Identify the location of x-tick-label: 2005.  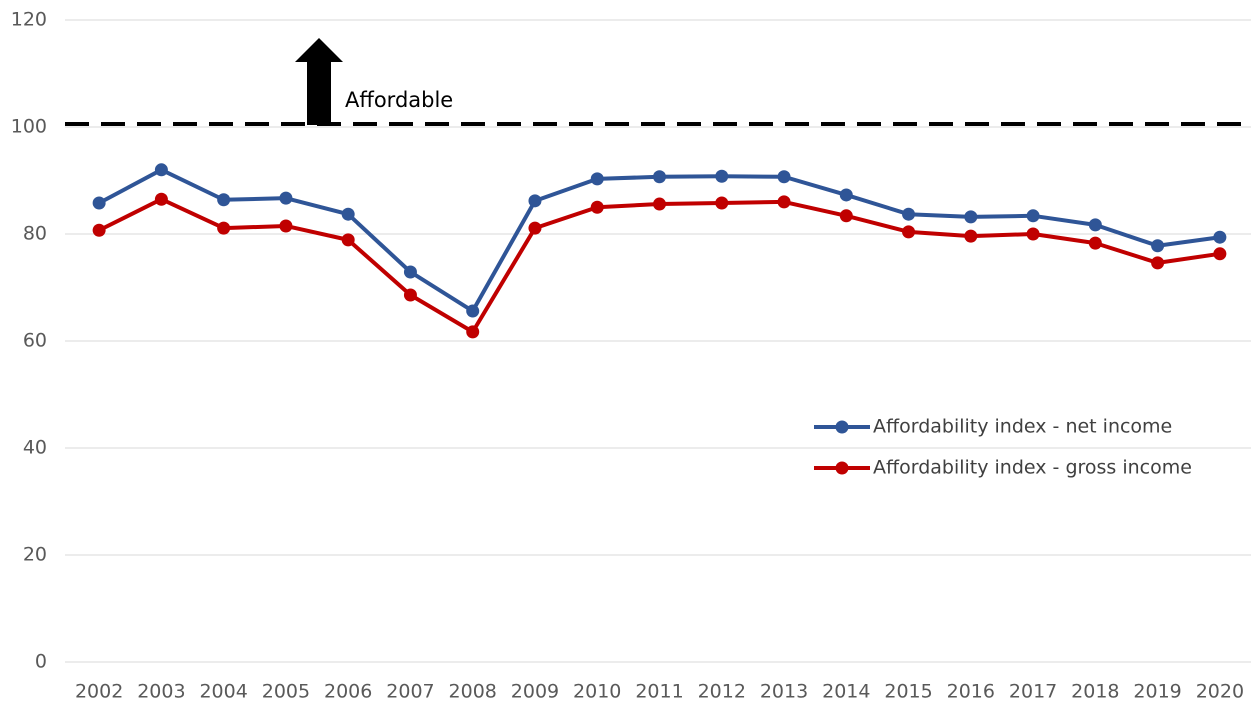
(286, 692).